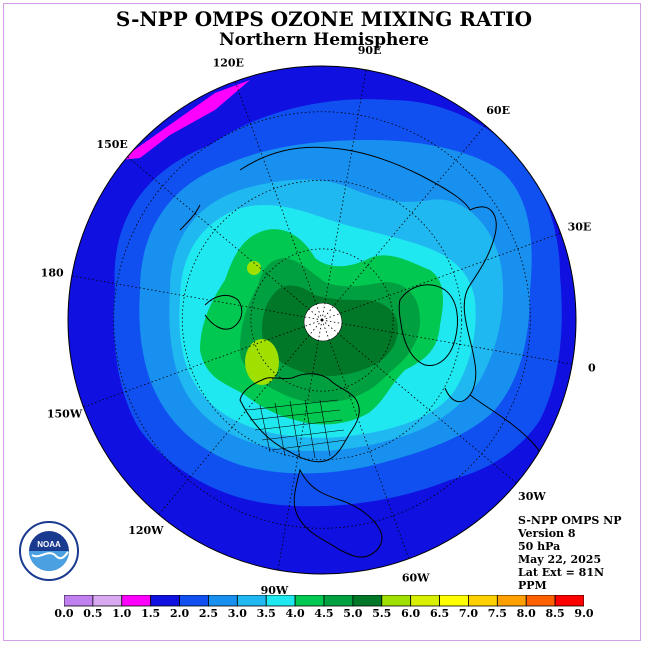 The height and width of the screenshot is (648, 648). I want to click on longitude-label: 60W, so click(416, 577).